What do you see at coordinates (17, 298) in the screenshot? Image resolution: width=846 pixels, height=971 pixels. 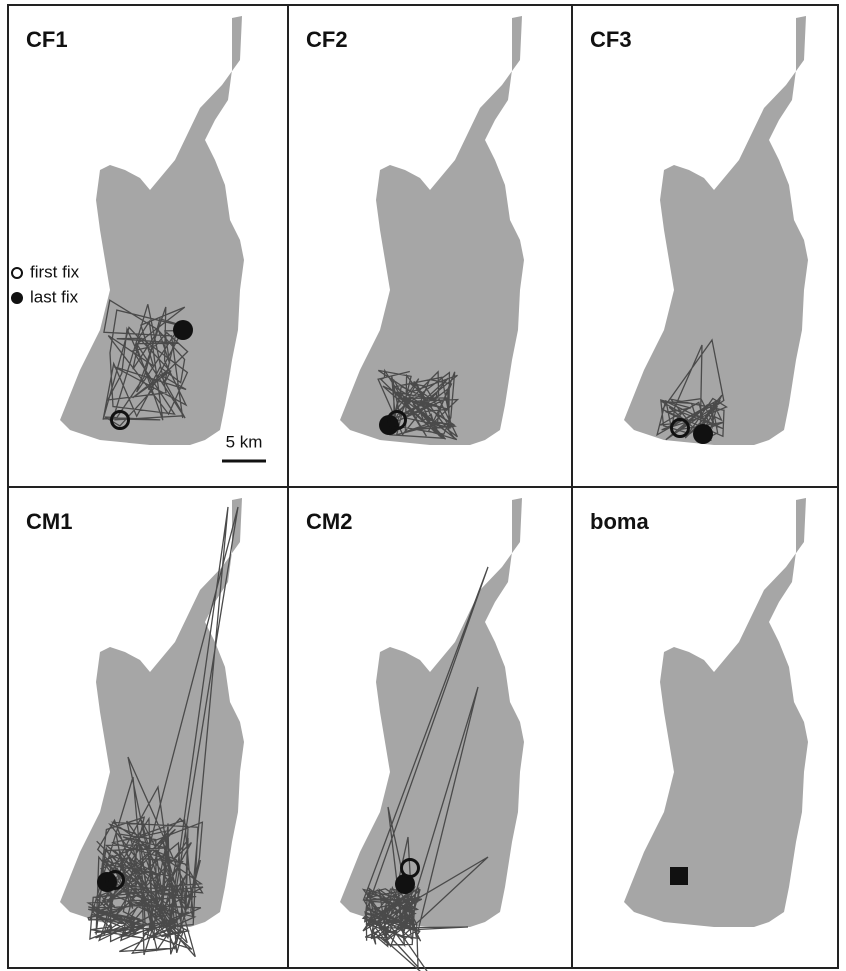 I see `legend-last-symbol` at bounding box center [17, 298].